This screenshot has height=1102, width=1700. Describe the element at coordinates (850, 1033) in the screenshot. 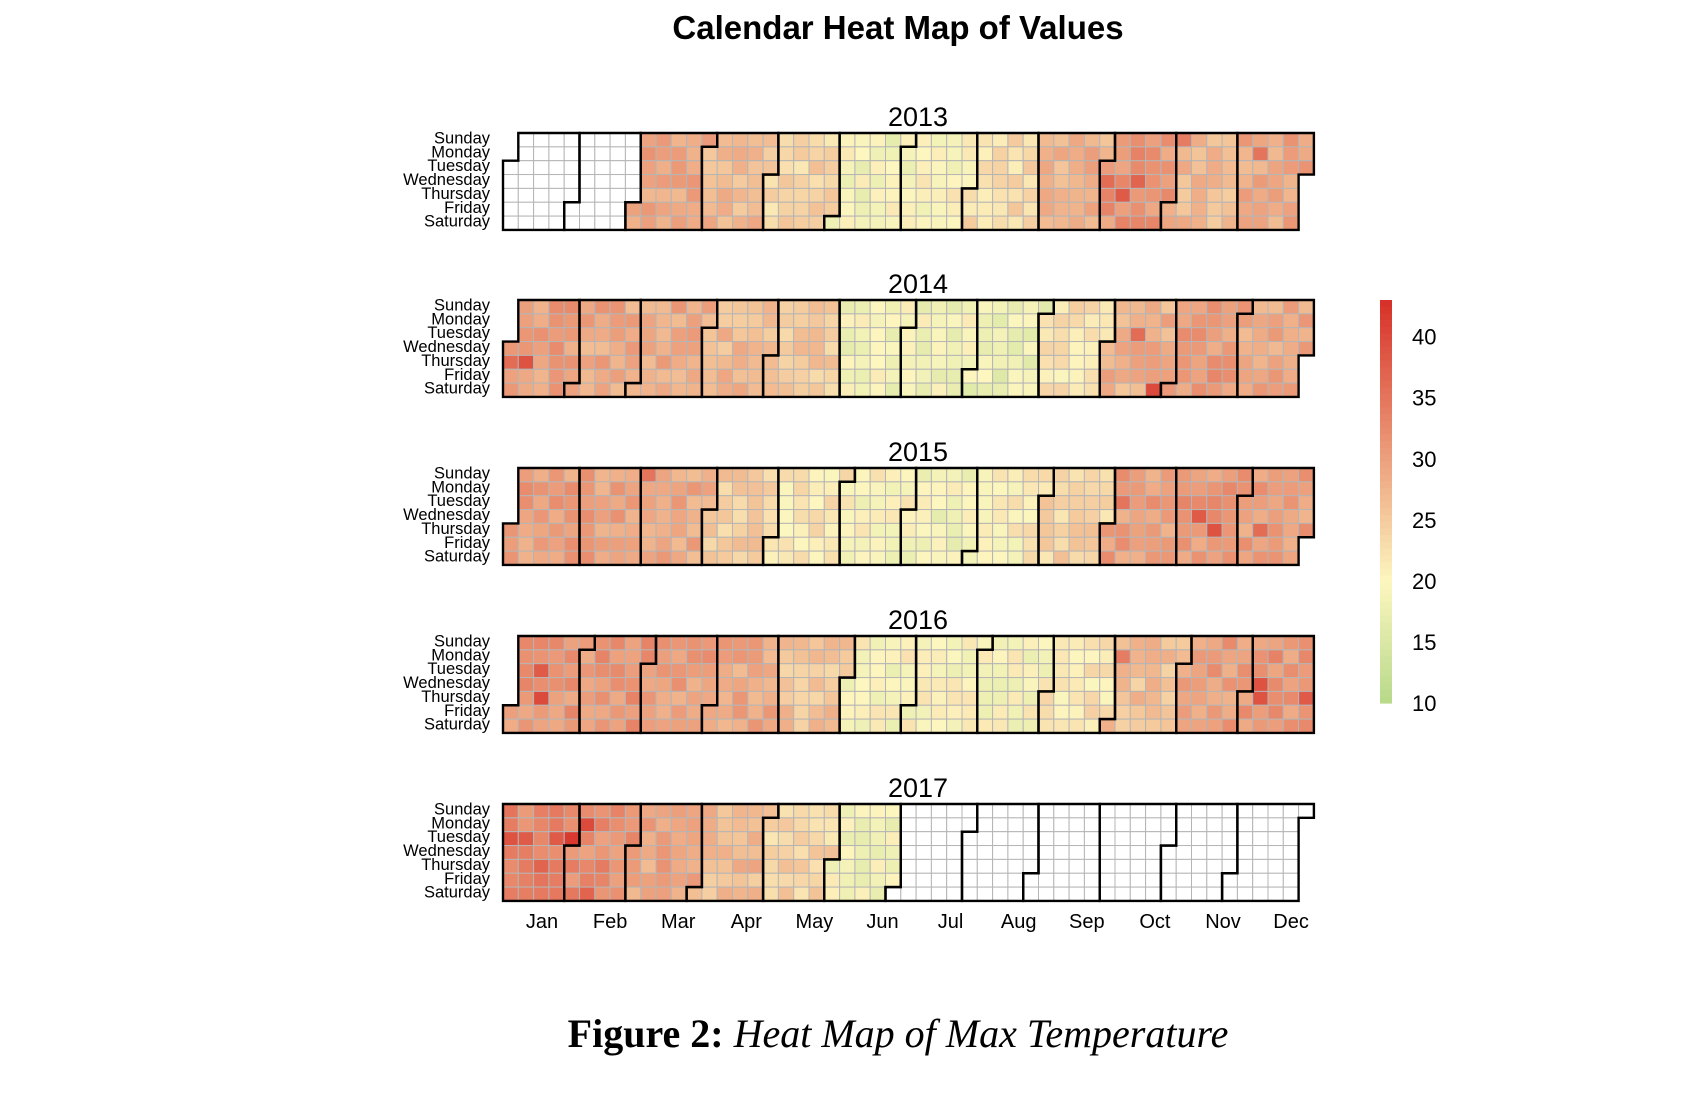

I see `figure-caption: Figure 2: Heat Map of Max Temperature` at that location.